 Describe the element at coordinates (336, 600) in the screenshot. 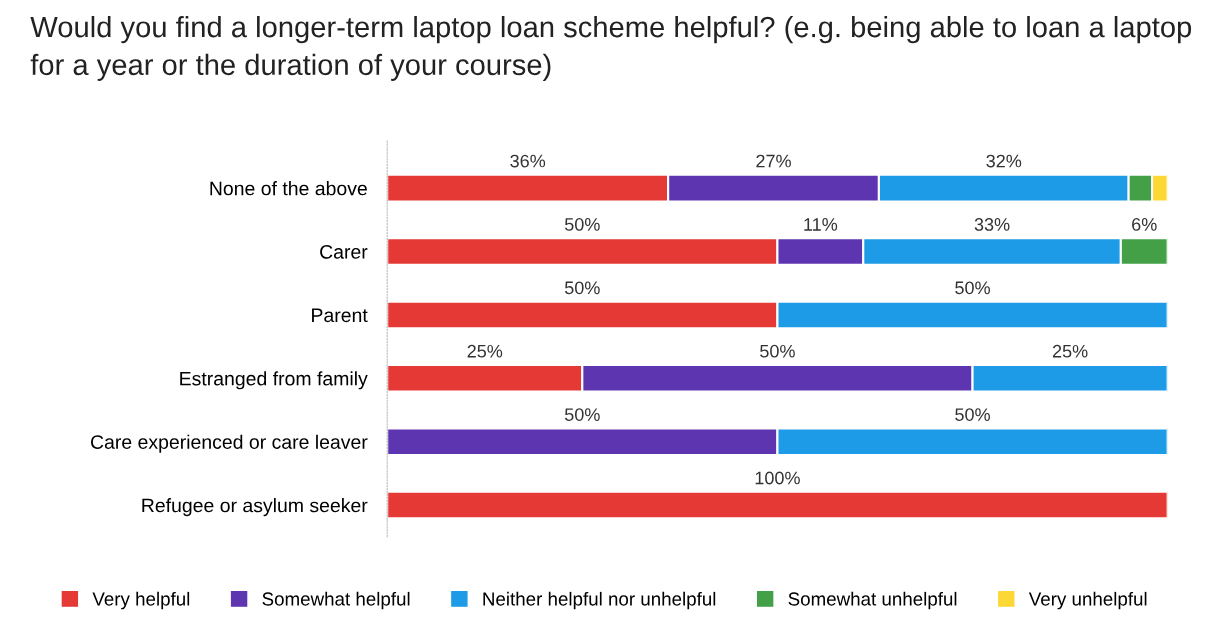

I see `legend-label: Somewhat helpful` at that location.